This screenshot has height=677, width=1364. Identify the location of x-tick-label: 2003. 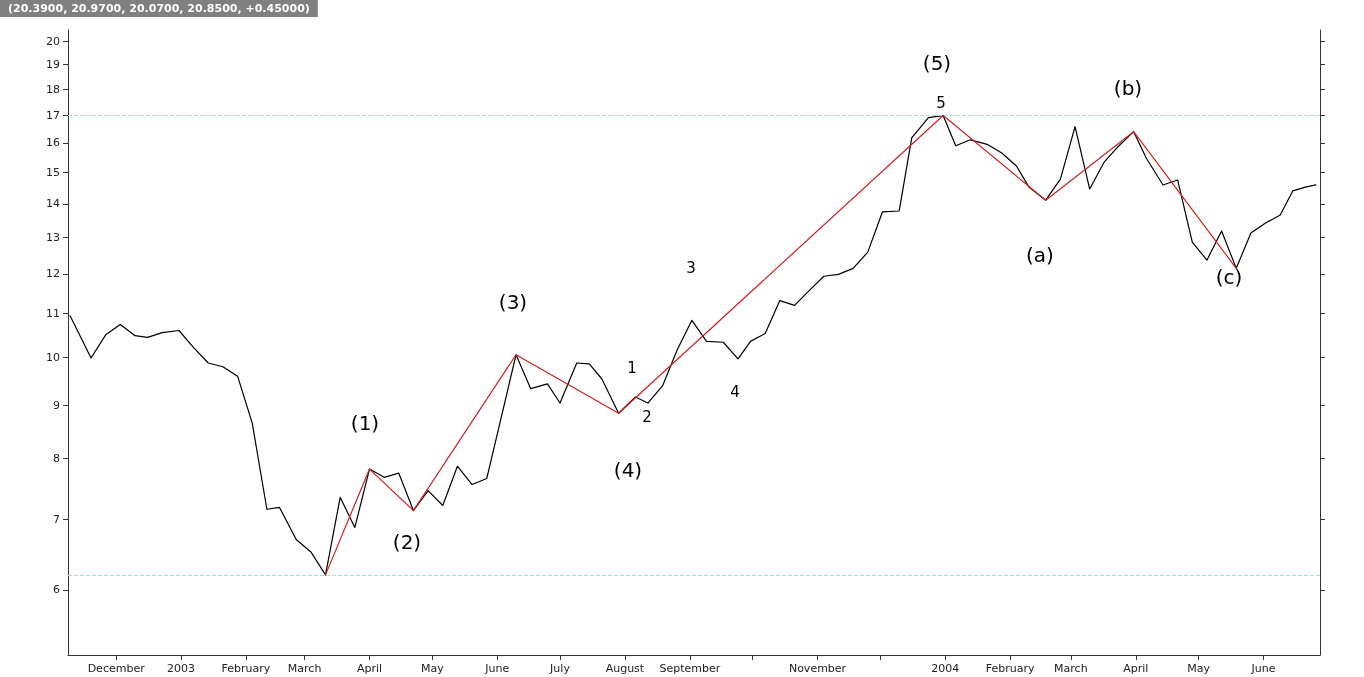
(181, 668).